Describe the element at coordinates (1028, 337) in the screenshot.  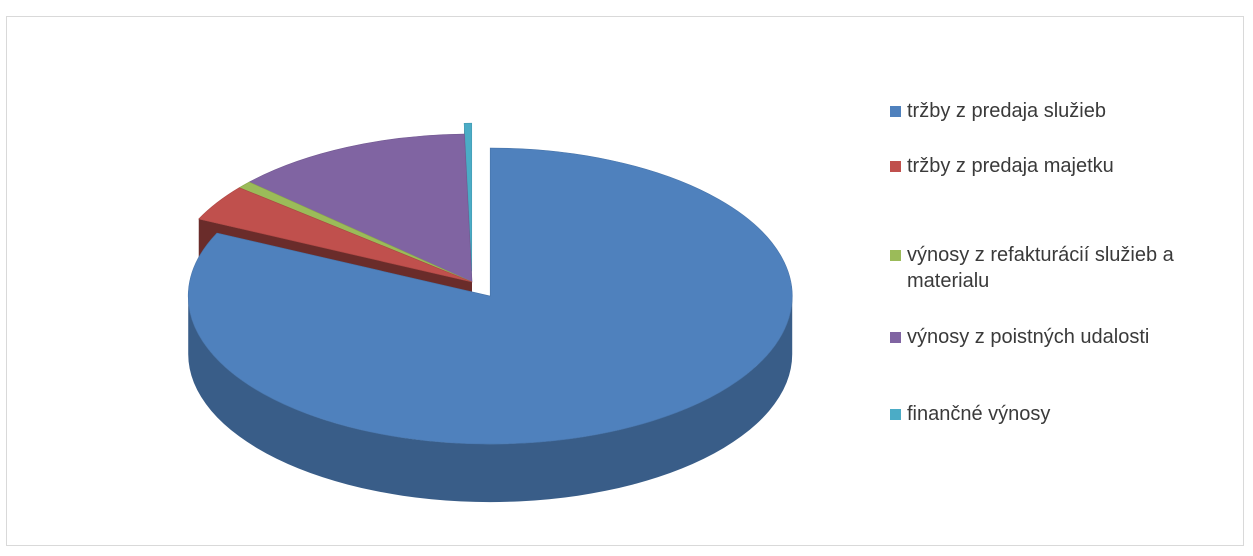
I see `legend-label-4: výnosy z poistných udalosti` at that location.